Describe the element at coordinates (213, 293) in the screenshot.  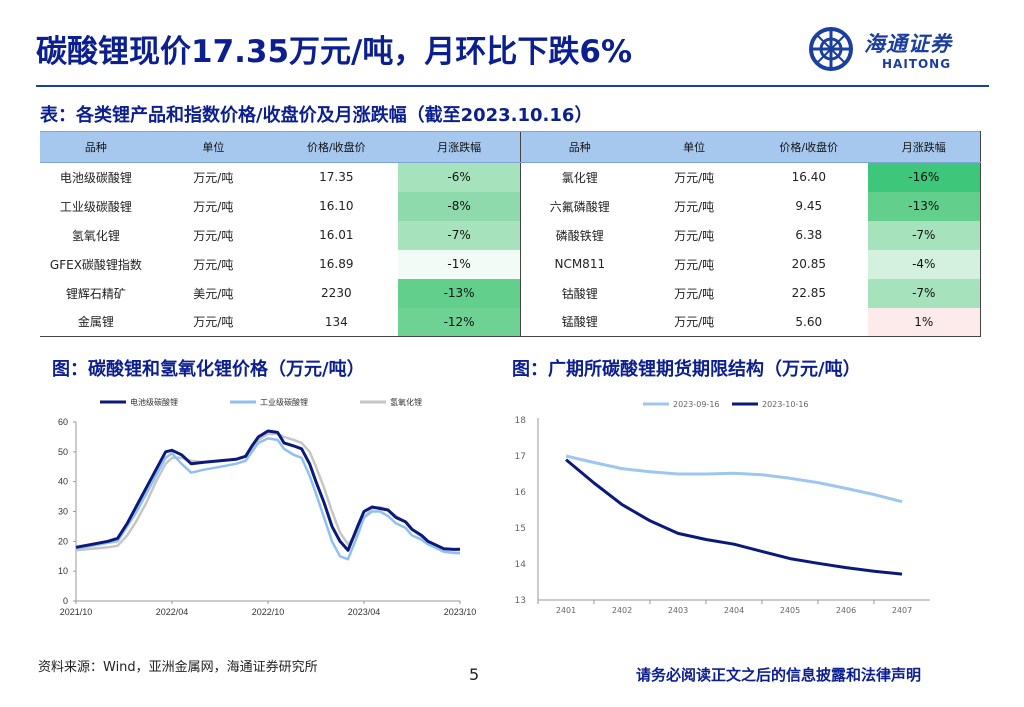
I see `unit: 美元/吨` at that location.